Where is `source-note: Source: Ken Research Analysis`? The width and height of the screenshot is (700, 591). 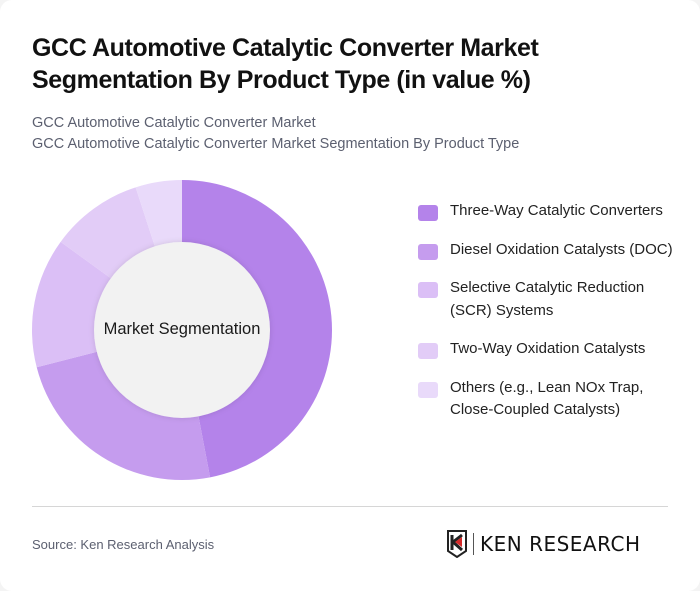 source-note: Source: Ken Research Analysis is located at coordinates (123, 544).